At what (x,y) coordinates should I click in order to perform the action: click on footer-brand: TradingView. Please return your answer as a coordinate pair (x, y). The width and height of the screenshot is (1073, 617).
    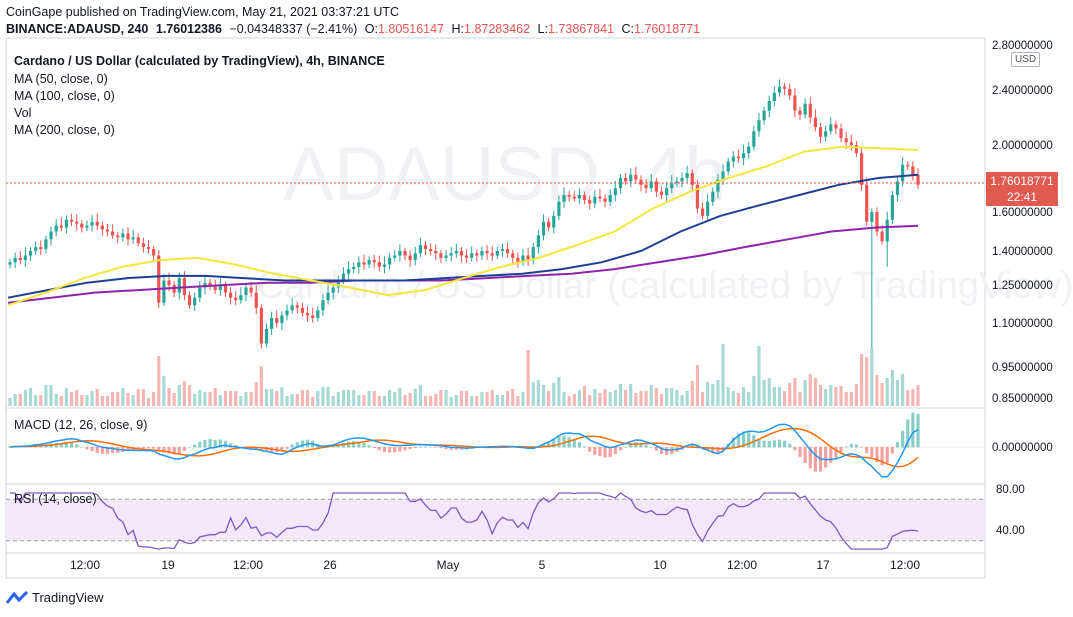
    Looking at the image, I should click on (55, 597).